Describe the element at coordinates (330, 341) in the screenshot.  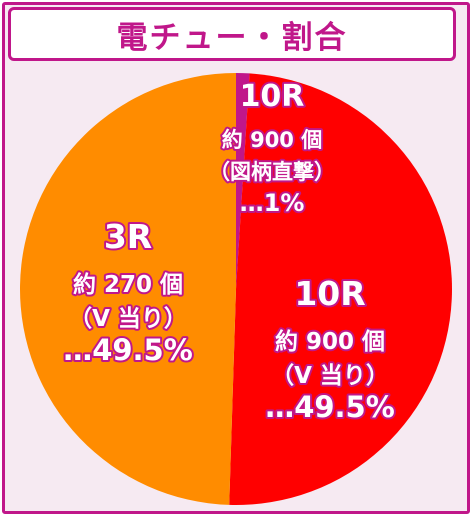
I see `slice-2-label-line-2: 約 900 個` at that location.